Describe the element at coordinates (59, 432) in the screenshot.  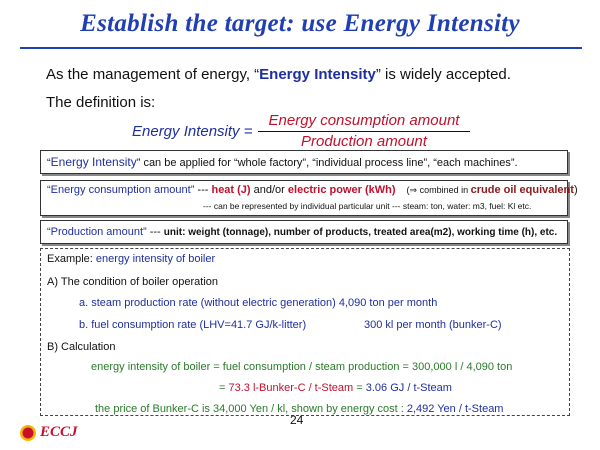
I see `eccj-logo-text: ECCJ` at that location.